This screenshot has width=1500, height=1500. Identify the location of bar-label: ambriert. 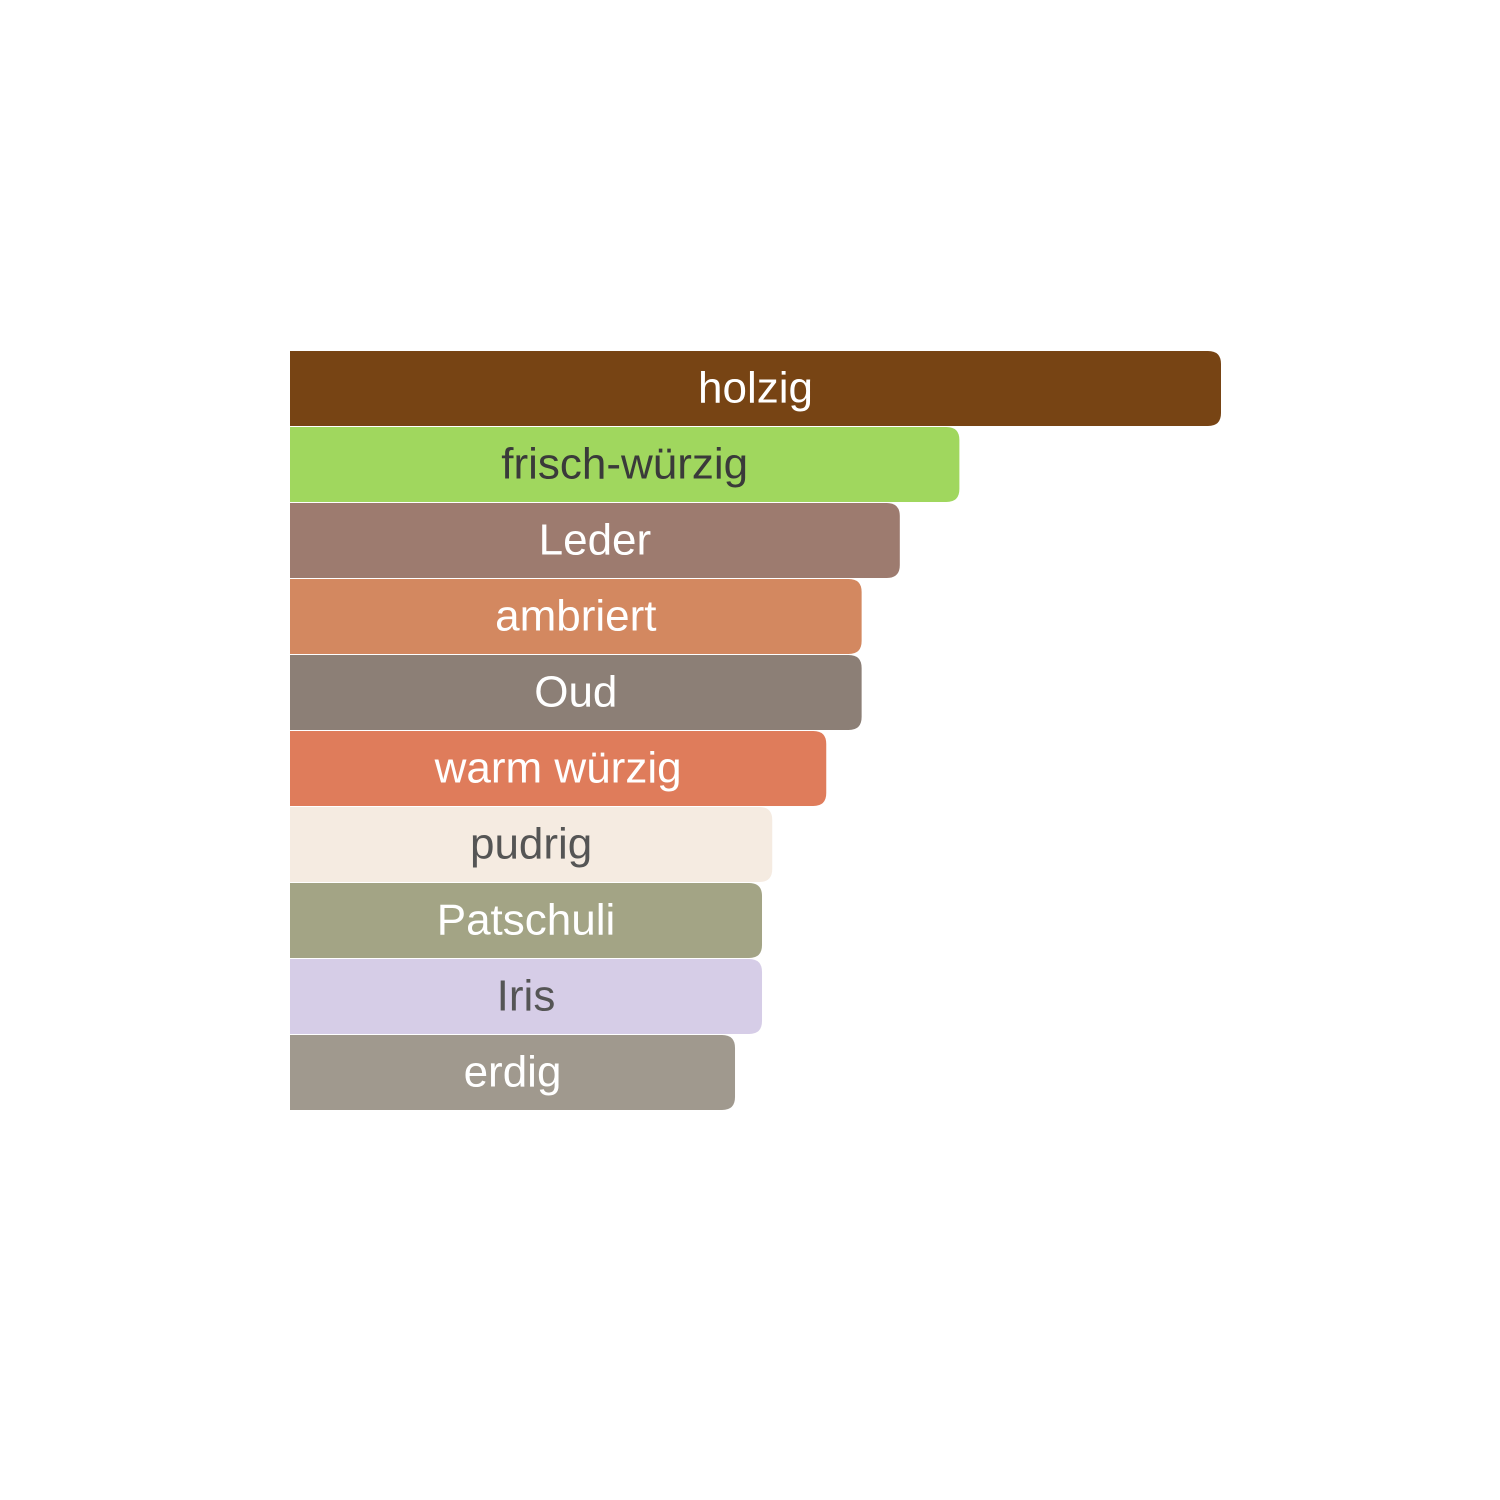
(575, 616).